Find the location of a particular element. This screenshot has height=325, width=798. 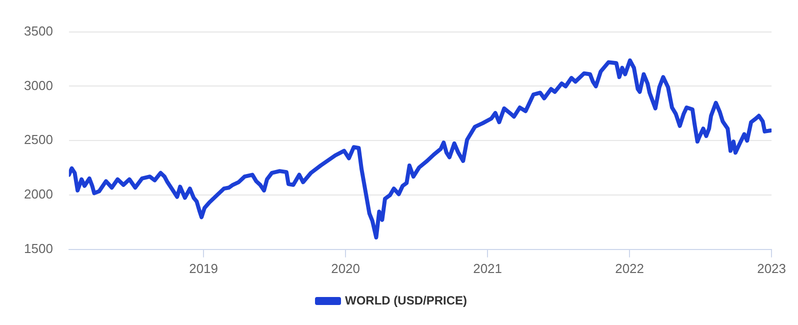

legend-label: WORLD (USD/PRICE) is located at coordinates (406, 300).